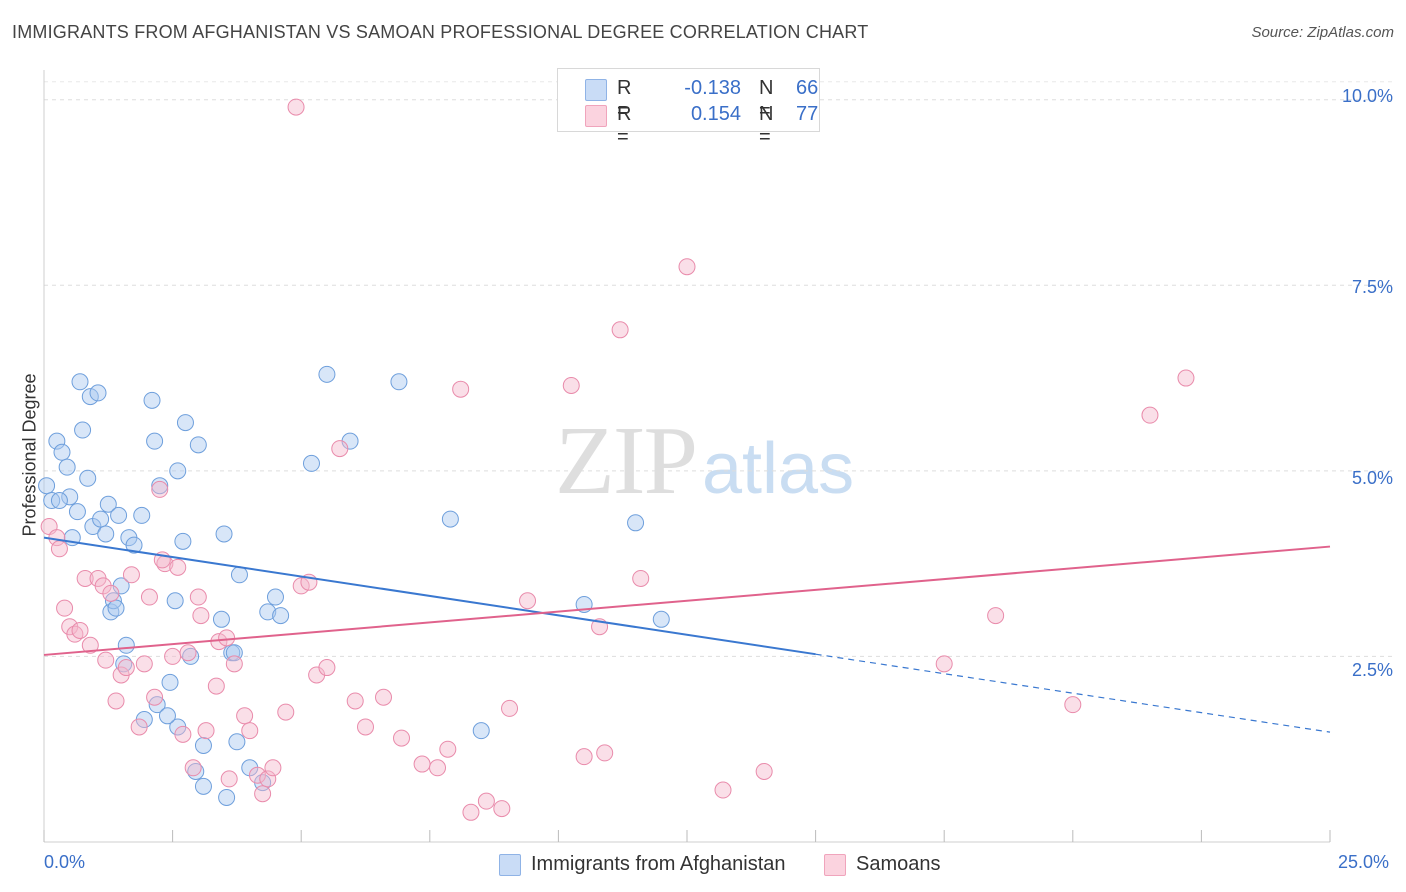 The width and height of the screenshot is (1406, 892). Describe the element at coordinates (1367, 96) in the screenshot. I see `y-tick-10-0: 10.0%` at that location.